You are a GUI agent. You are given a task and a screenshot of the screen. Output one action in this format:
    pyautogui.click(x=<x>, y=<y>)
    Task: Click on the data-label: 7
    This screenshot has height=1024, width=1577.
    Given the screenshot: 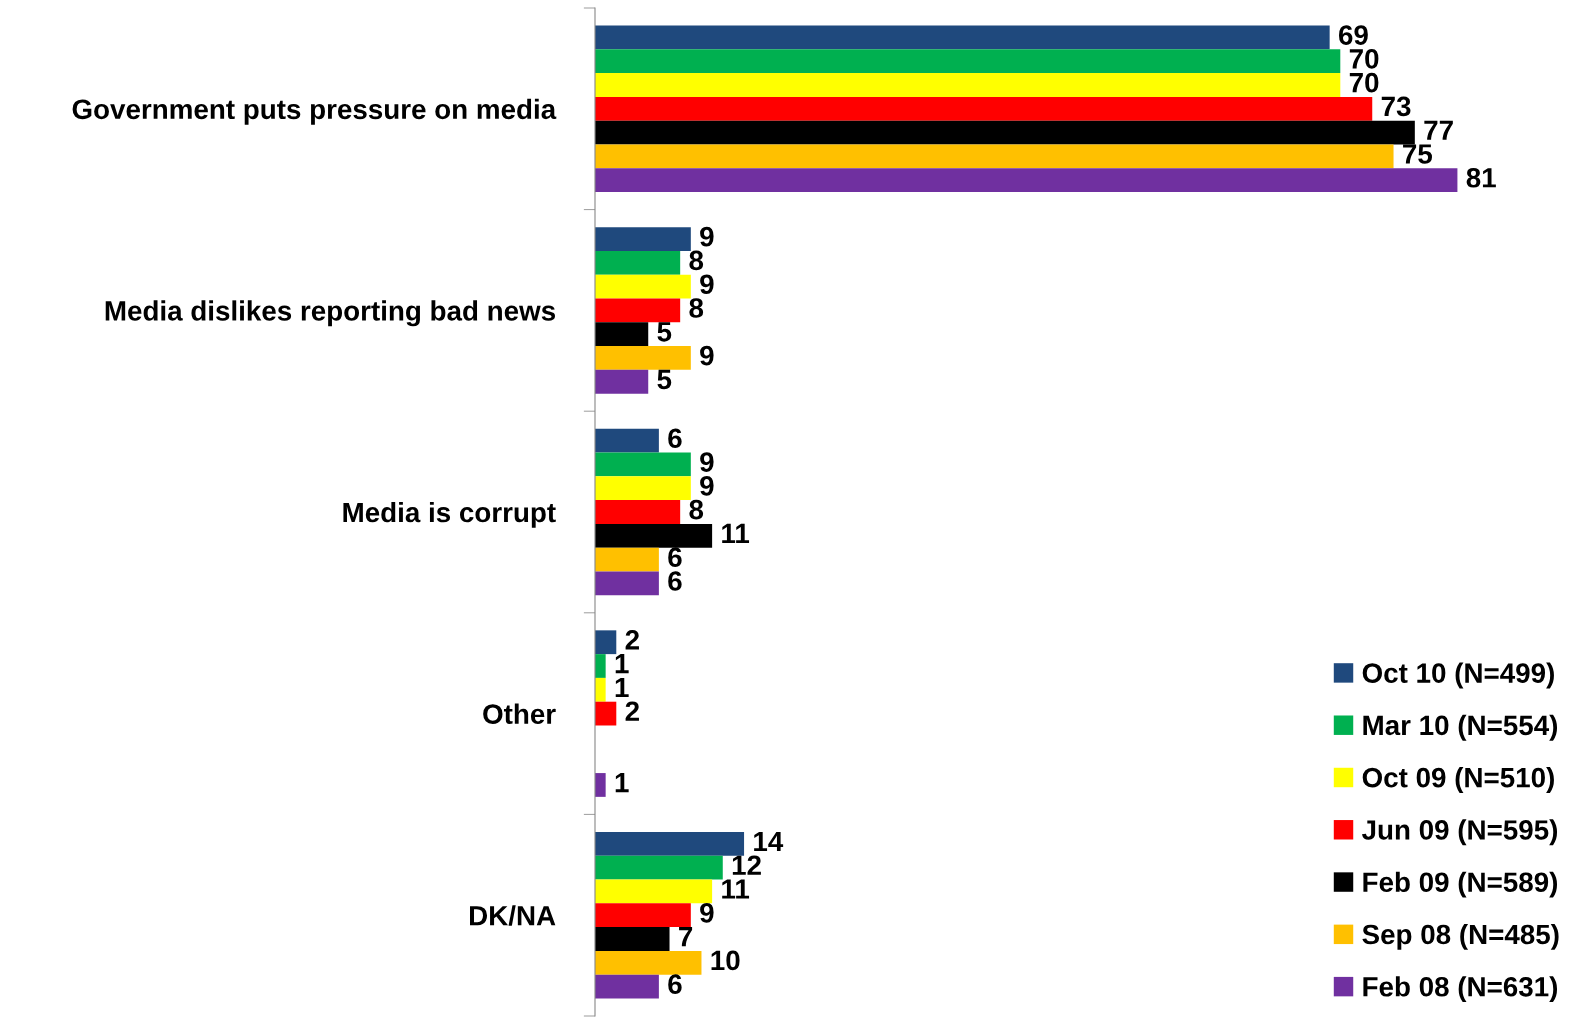 What is the action you would take?
    pyautogui.click(x=686, y=937)
    